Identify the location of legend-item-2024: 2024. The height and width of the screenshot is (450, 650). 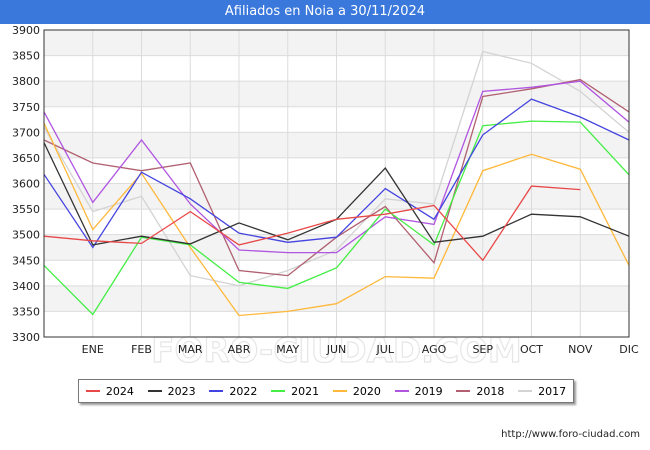
(109, 391).